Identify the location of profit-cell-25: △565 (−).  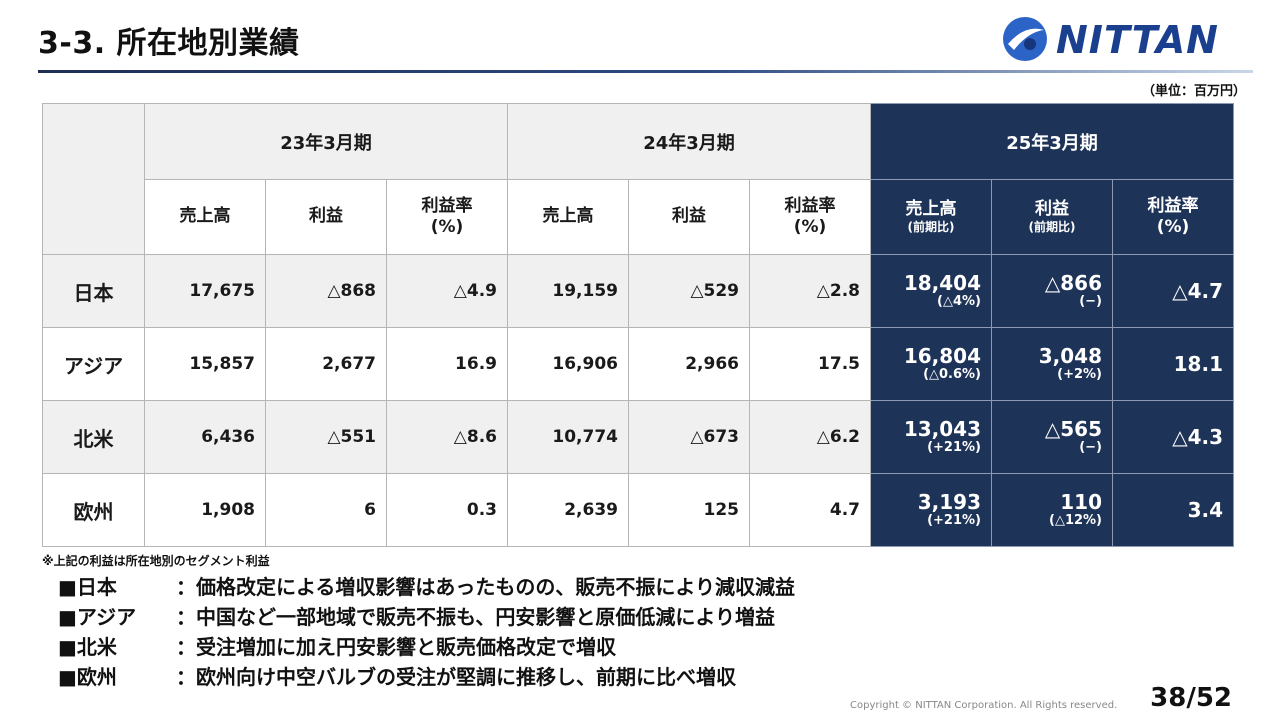
(1052, 437).